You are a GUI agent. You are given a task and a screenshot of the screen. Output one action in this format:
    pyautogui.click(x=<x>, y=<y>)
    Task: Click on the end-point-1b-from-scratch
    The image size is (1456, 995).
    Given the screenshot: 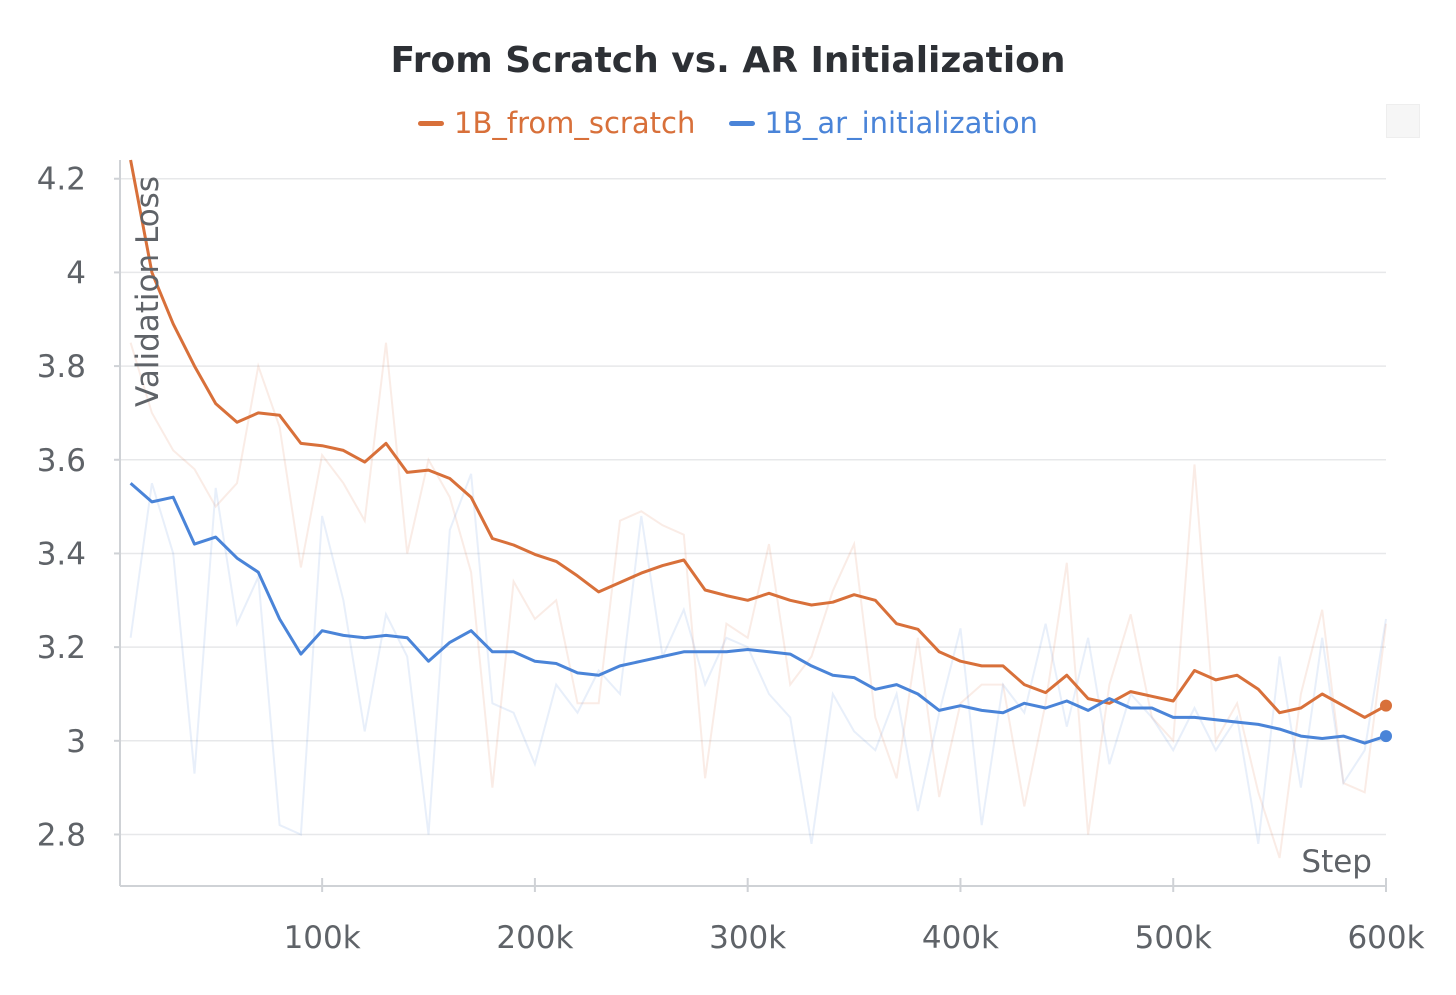 What is the action you would take?
    pyautogui.click(x=1386, y=705)
    